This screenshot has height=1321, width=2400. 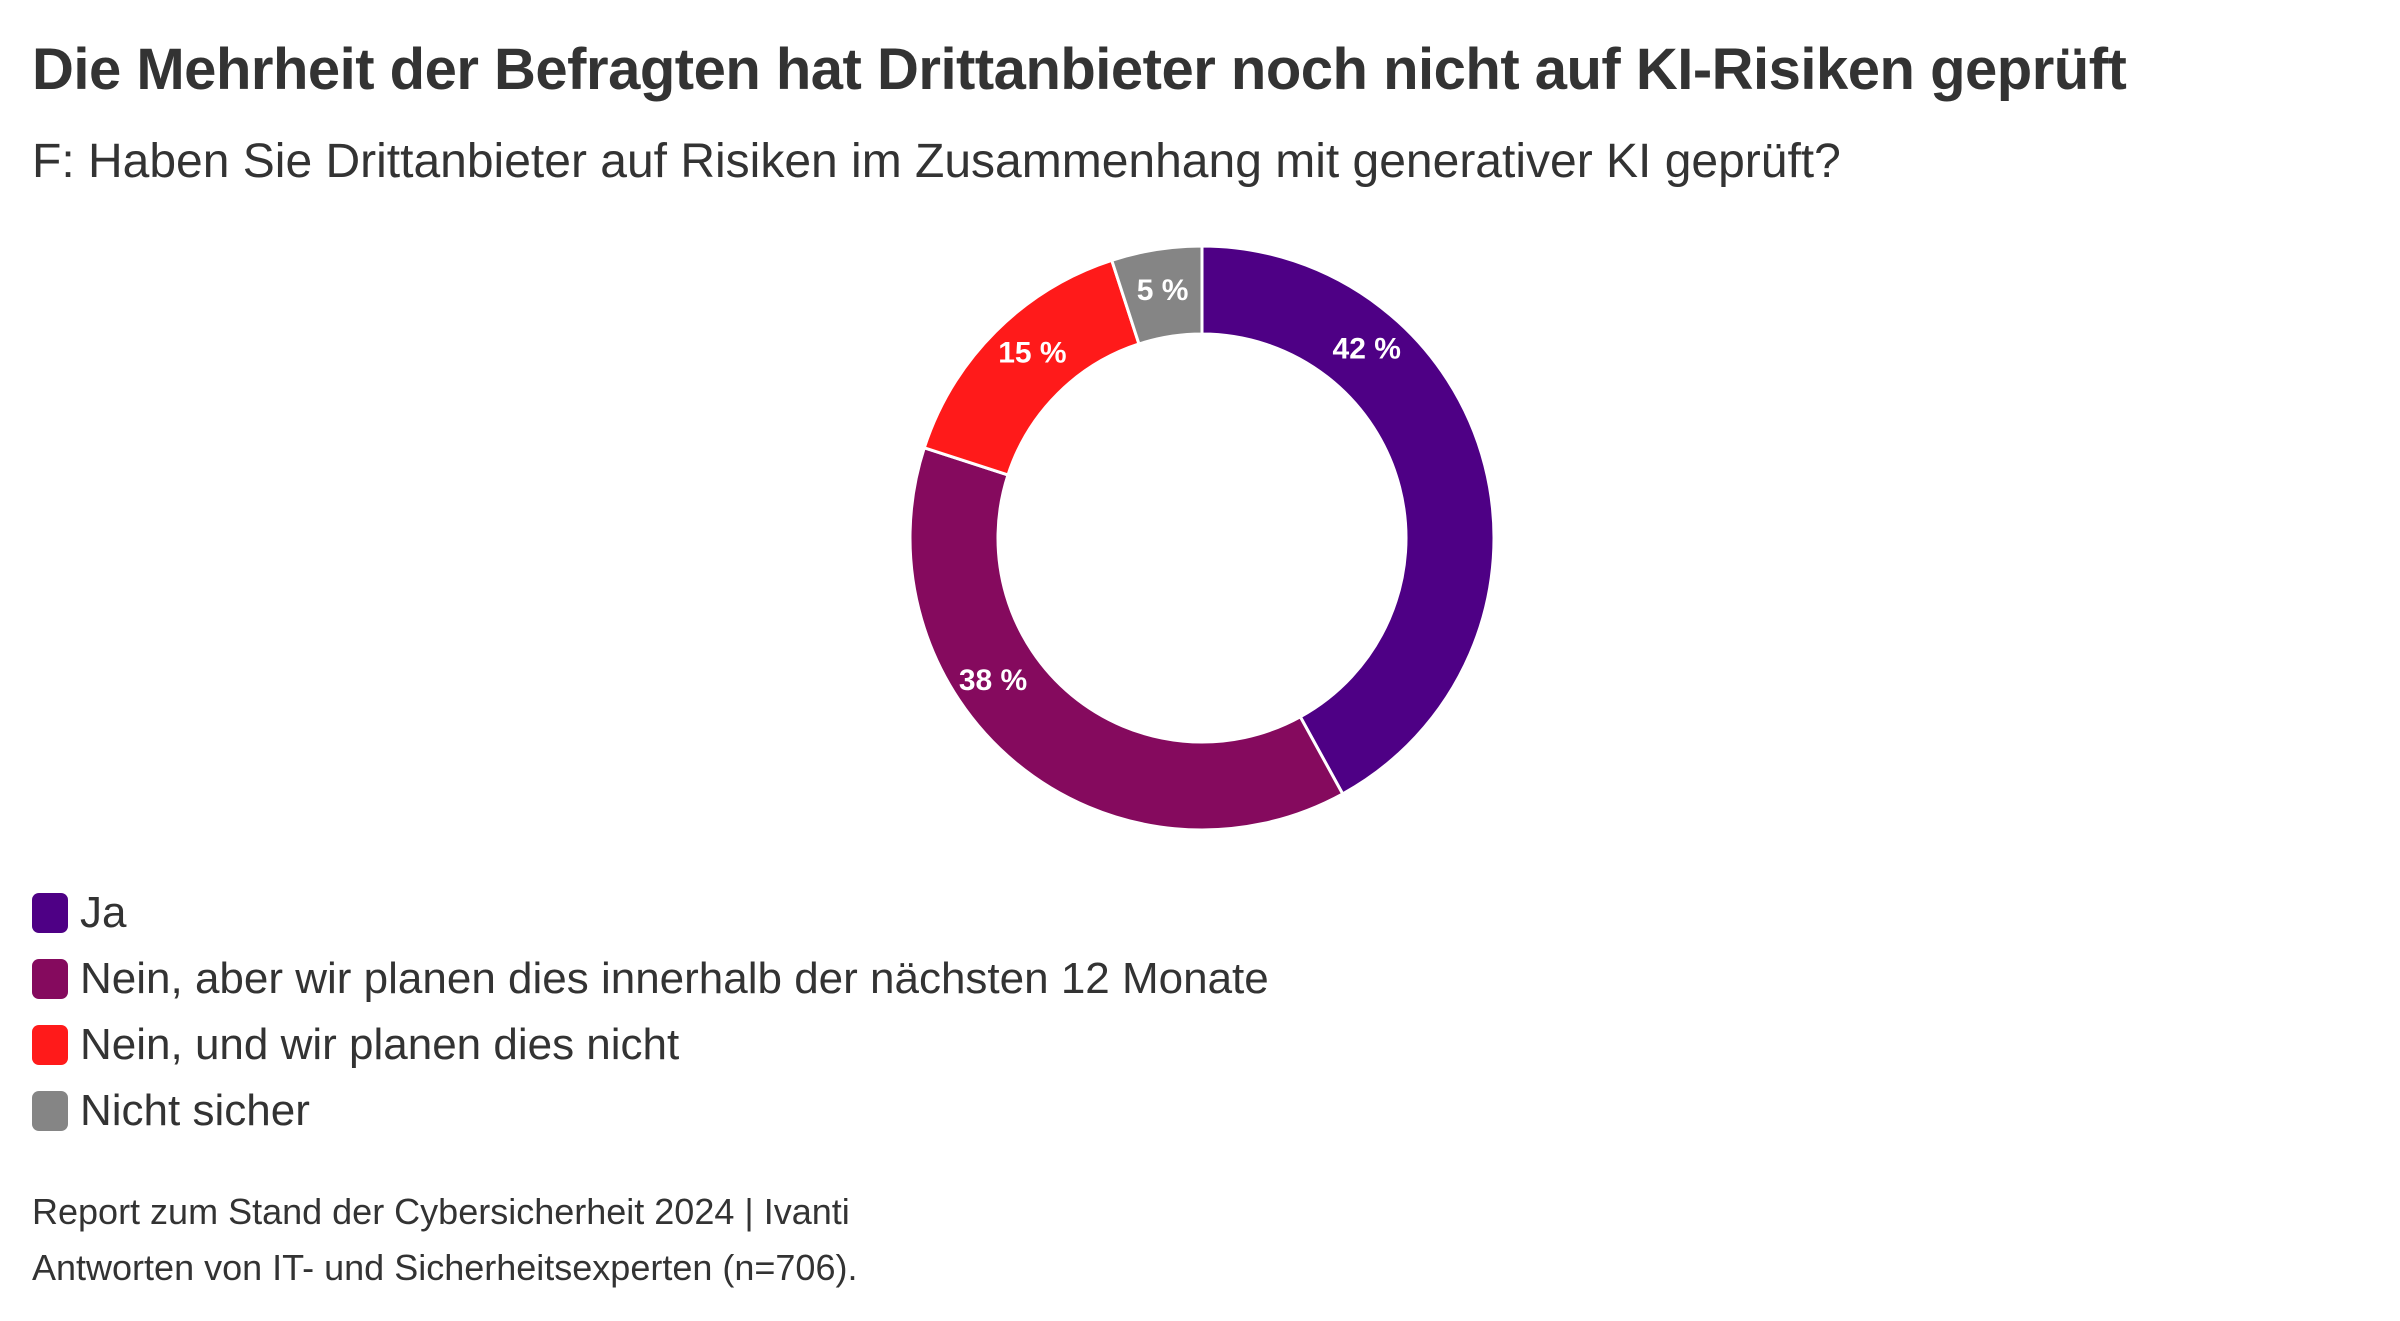 I want to click on legend-label: Nicht sicher, so click(x=195, y=1110).